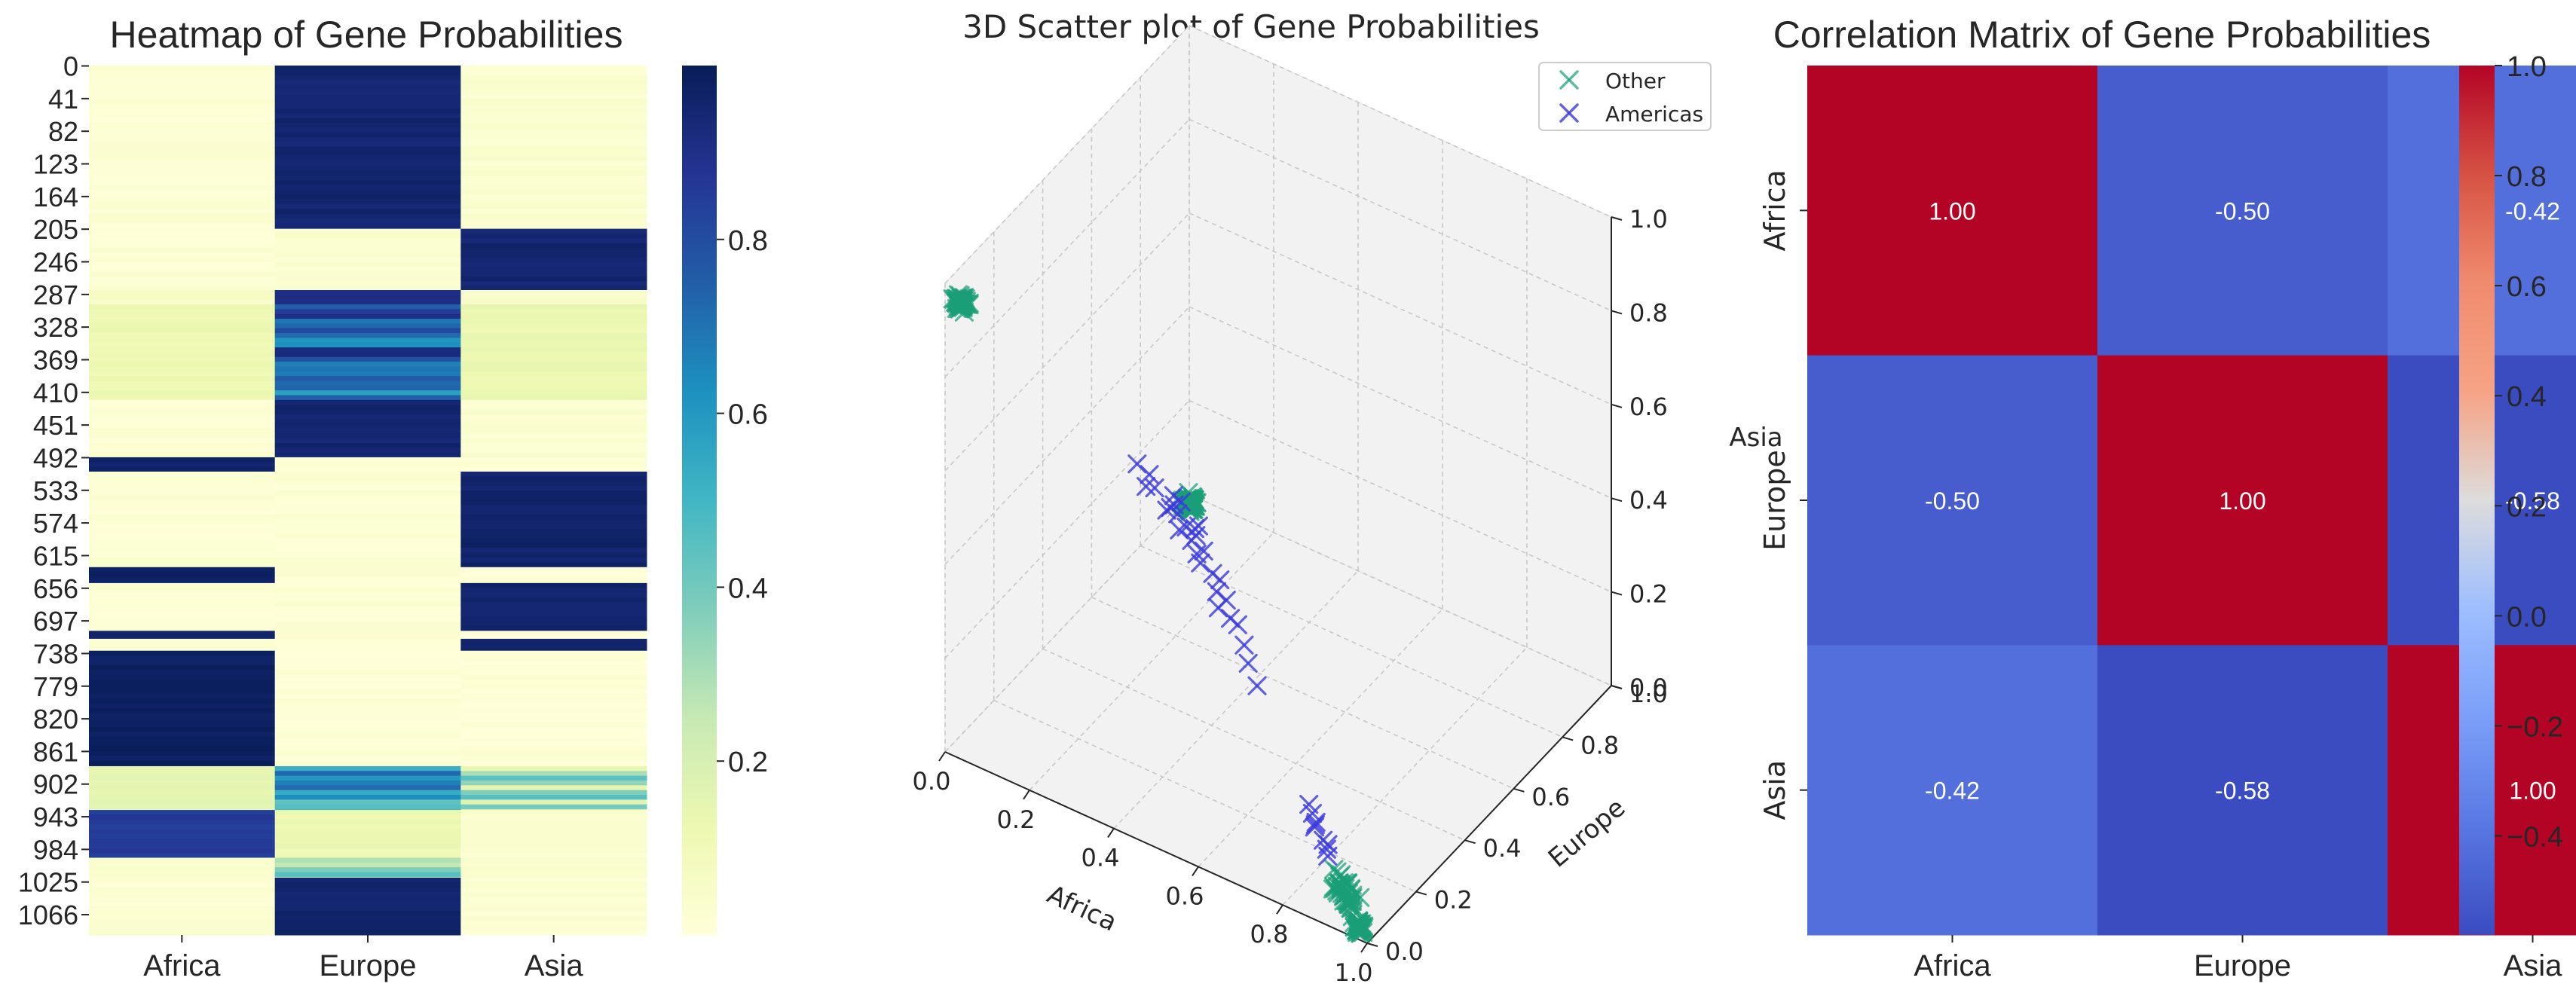 The width and height of the screenshot is (2576, 996). I want to click on correlation-cell, so click(2242, 501).